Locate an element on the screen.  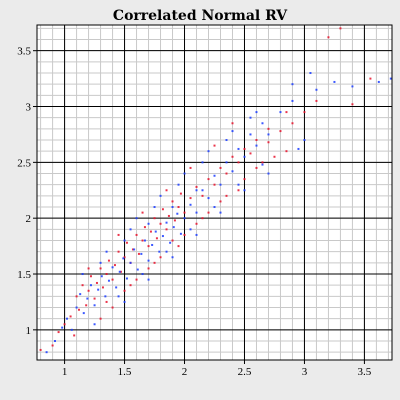
y-tick-label: 2.5 is located at coordinates (24, 163).